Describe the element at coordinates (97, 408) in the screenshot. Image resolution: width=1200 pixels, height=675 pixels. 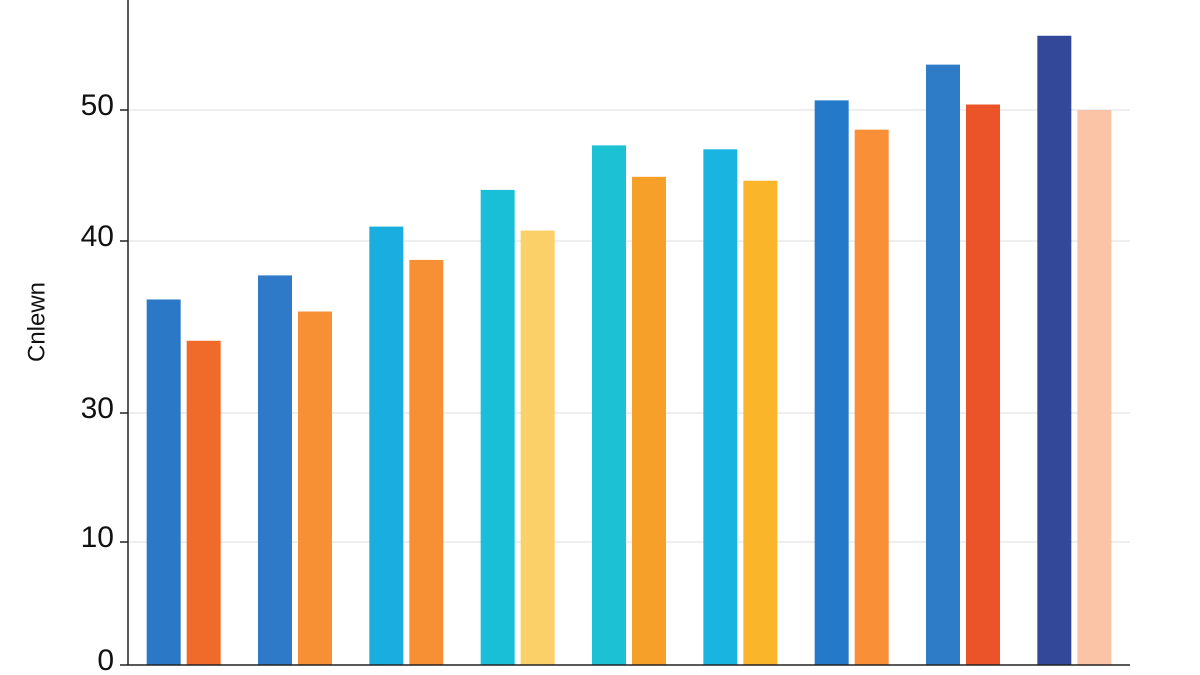
I see `y-tick-label: 30` at that location.